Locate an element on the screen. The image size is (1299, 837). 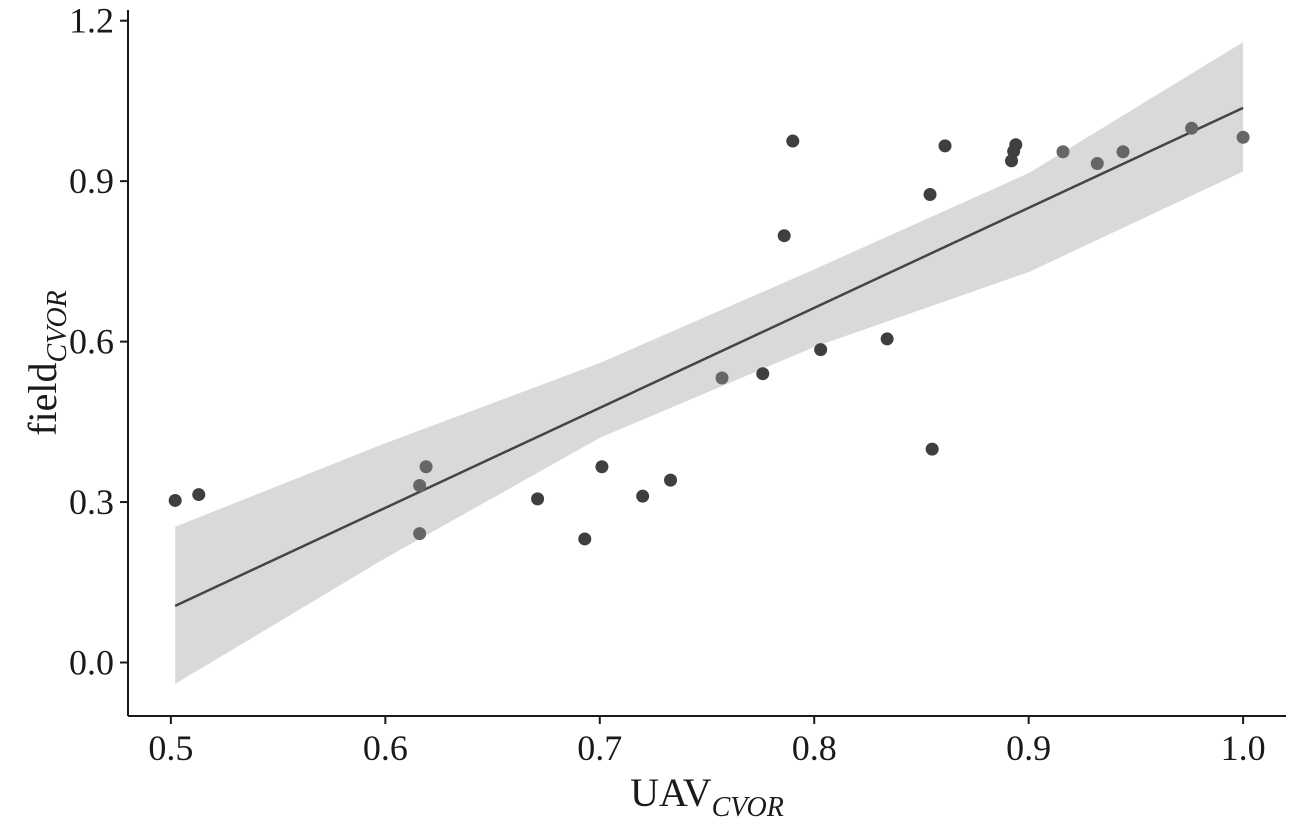
x-axis-title-subscript: CVOR is located at coordinates (748, 807).